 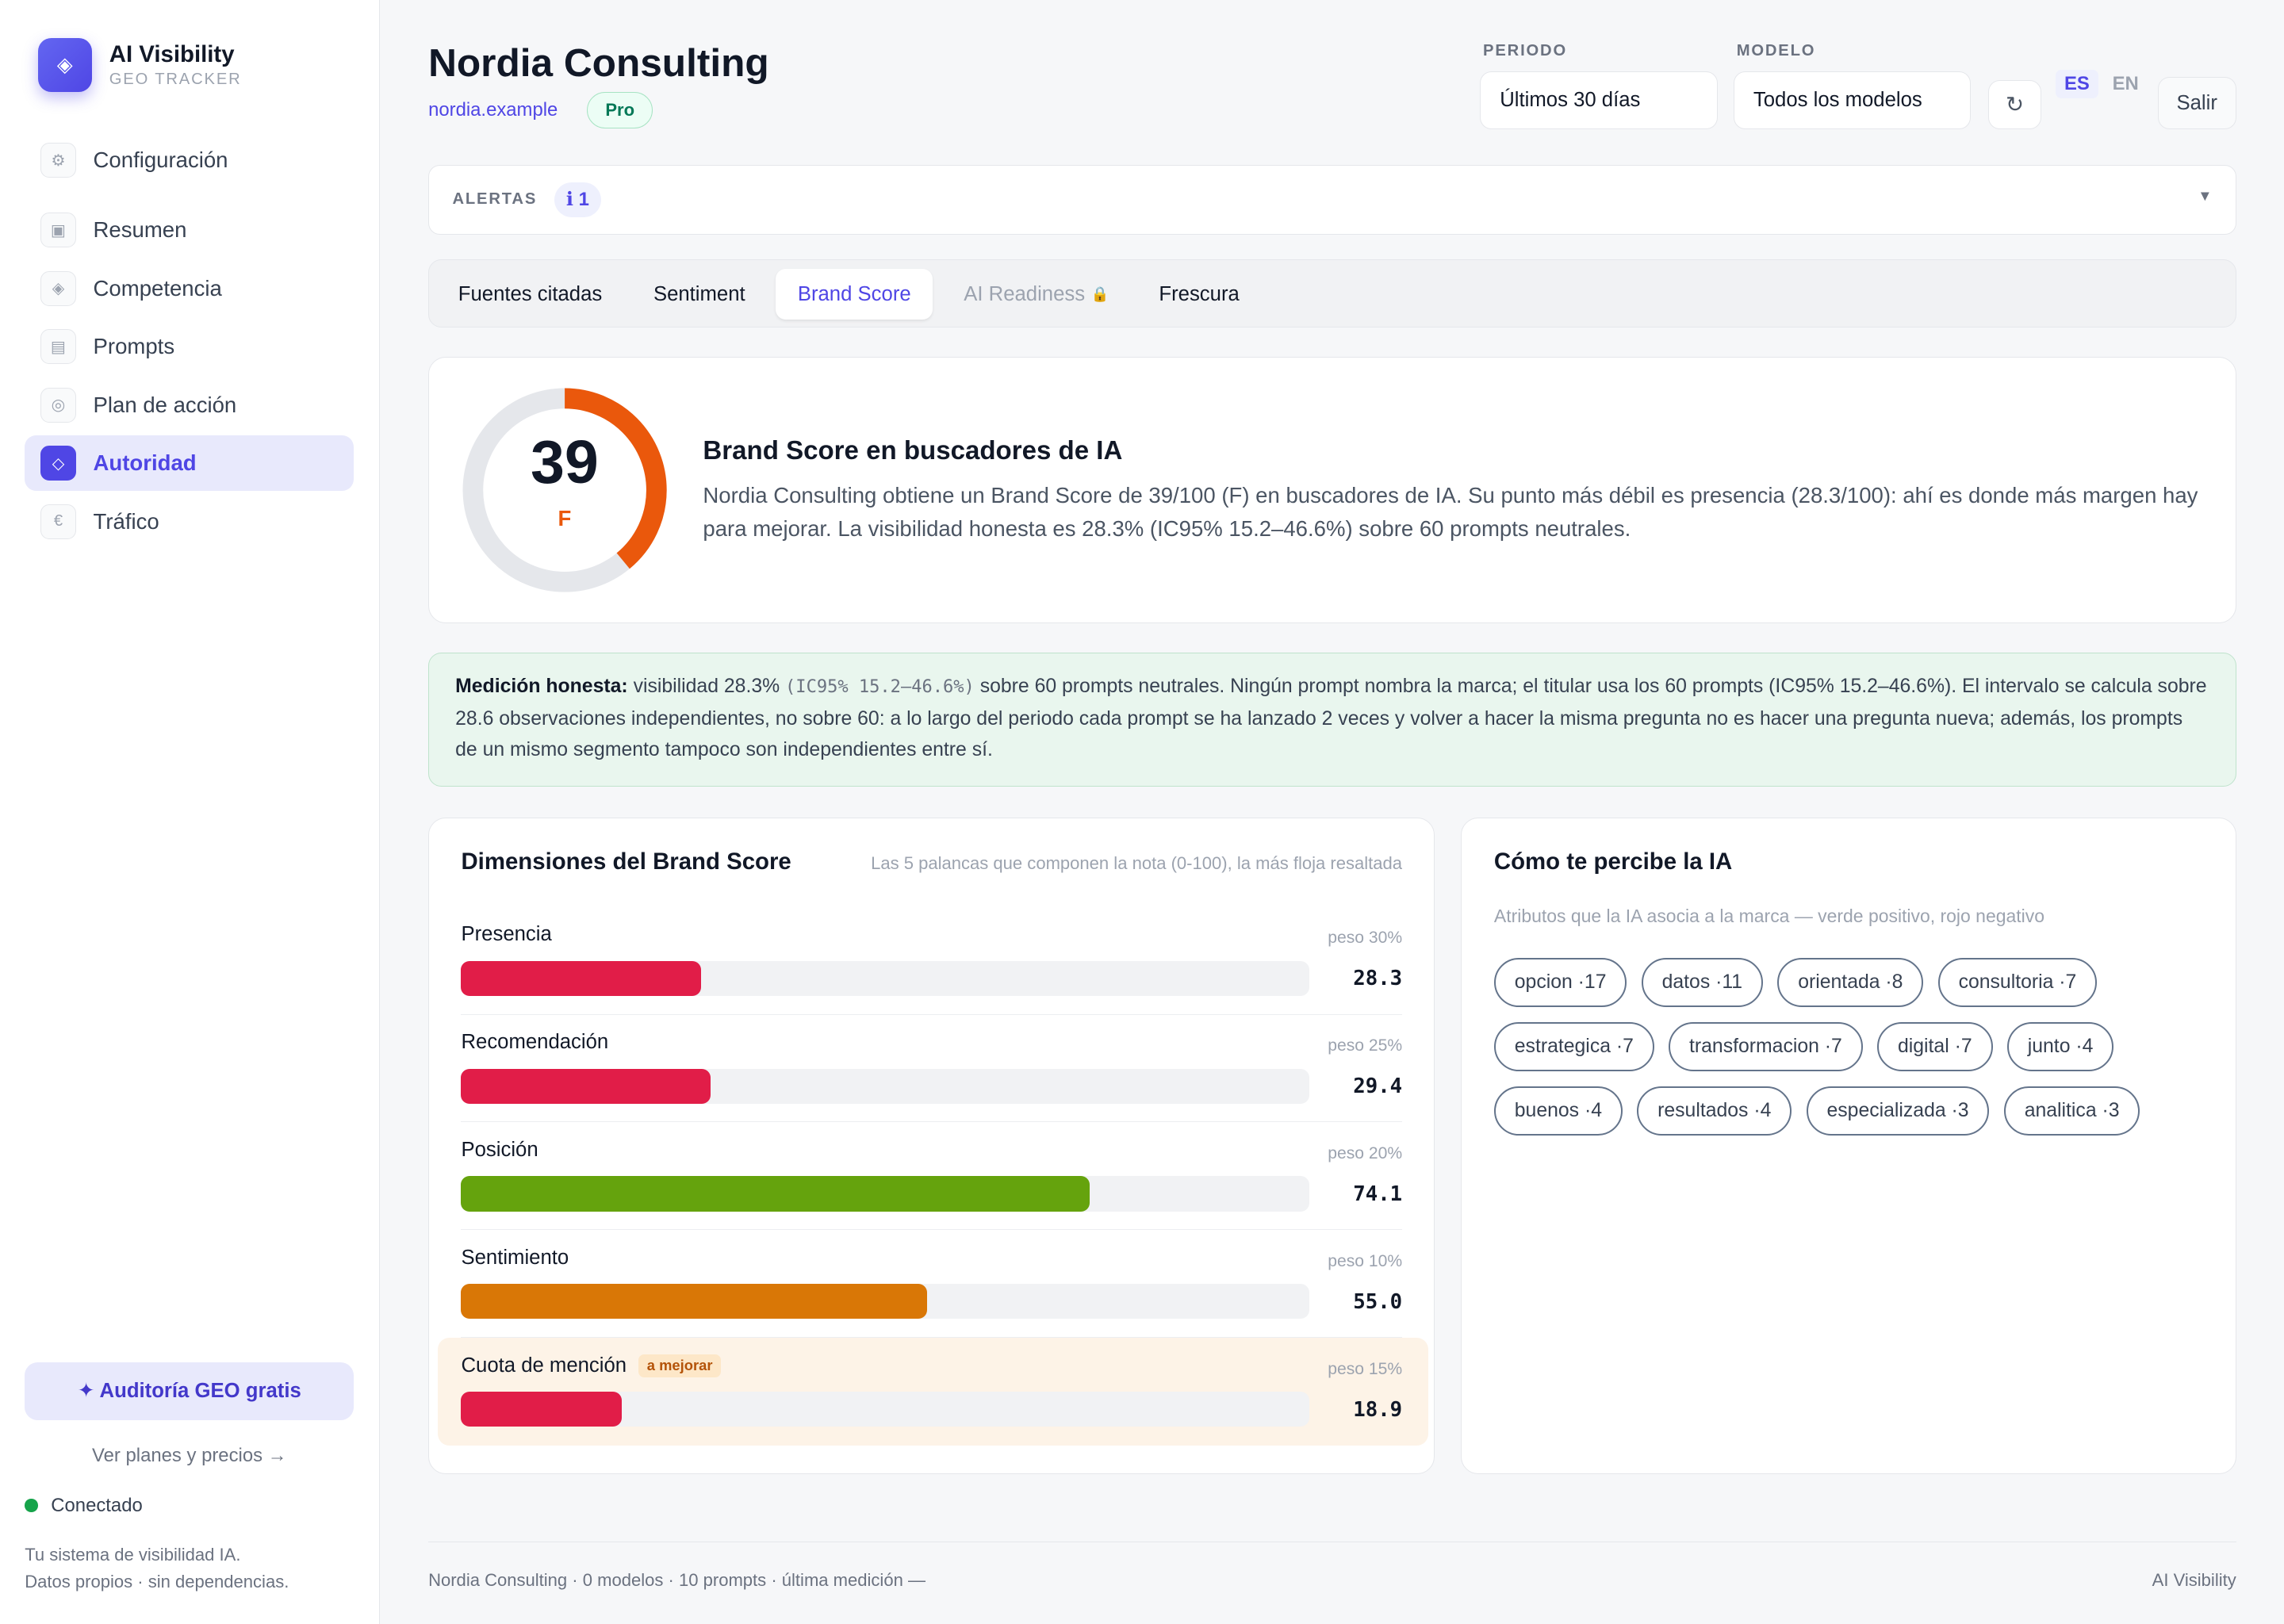 I want to click on honest-ci: (IC95% 15.2–46.6%), so click(x=880, y=687).